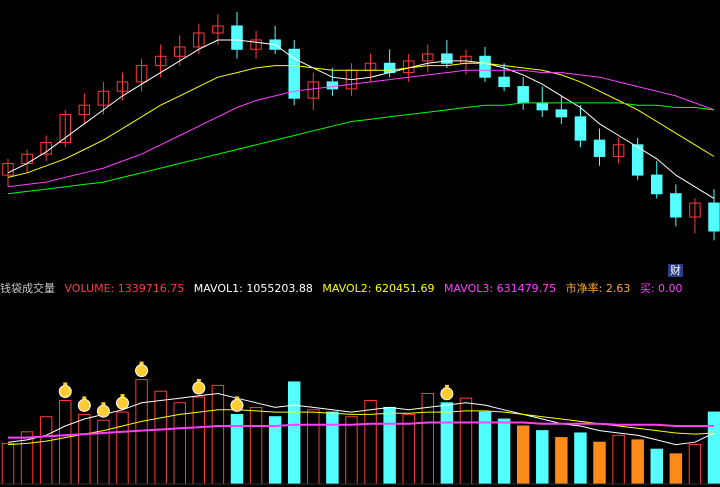  I want to click on finance-badge: 财, so click(675, 270).